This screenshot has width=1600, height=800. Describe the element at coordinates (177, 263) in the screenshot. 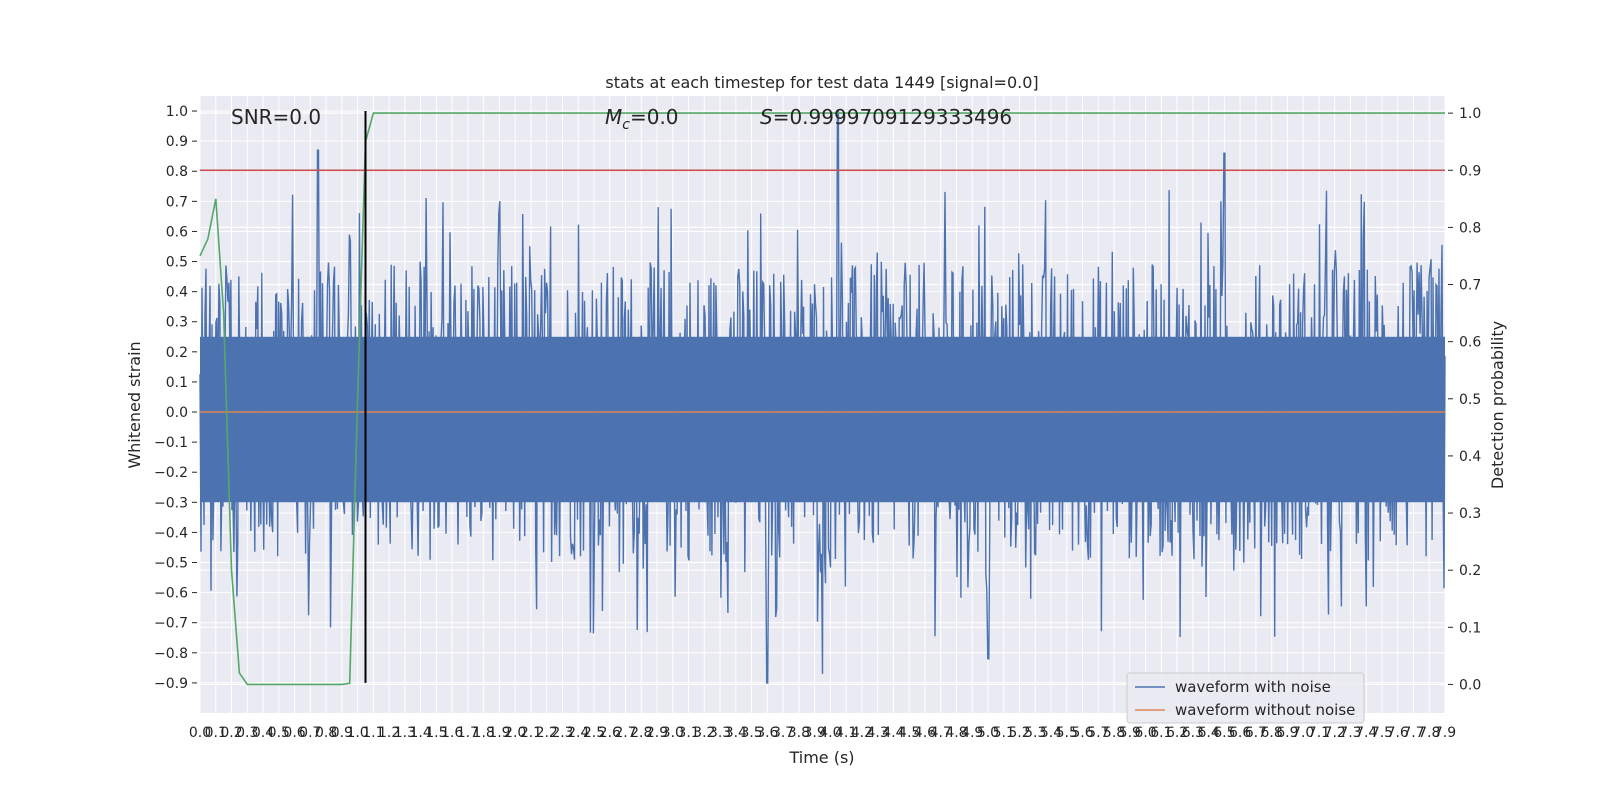

I see `y-tick-label-left: 0.5` at that location.